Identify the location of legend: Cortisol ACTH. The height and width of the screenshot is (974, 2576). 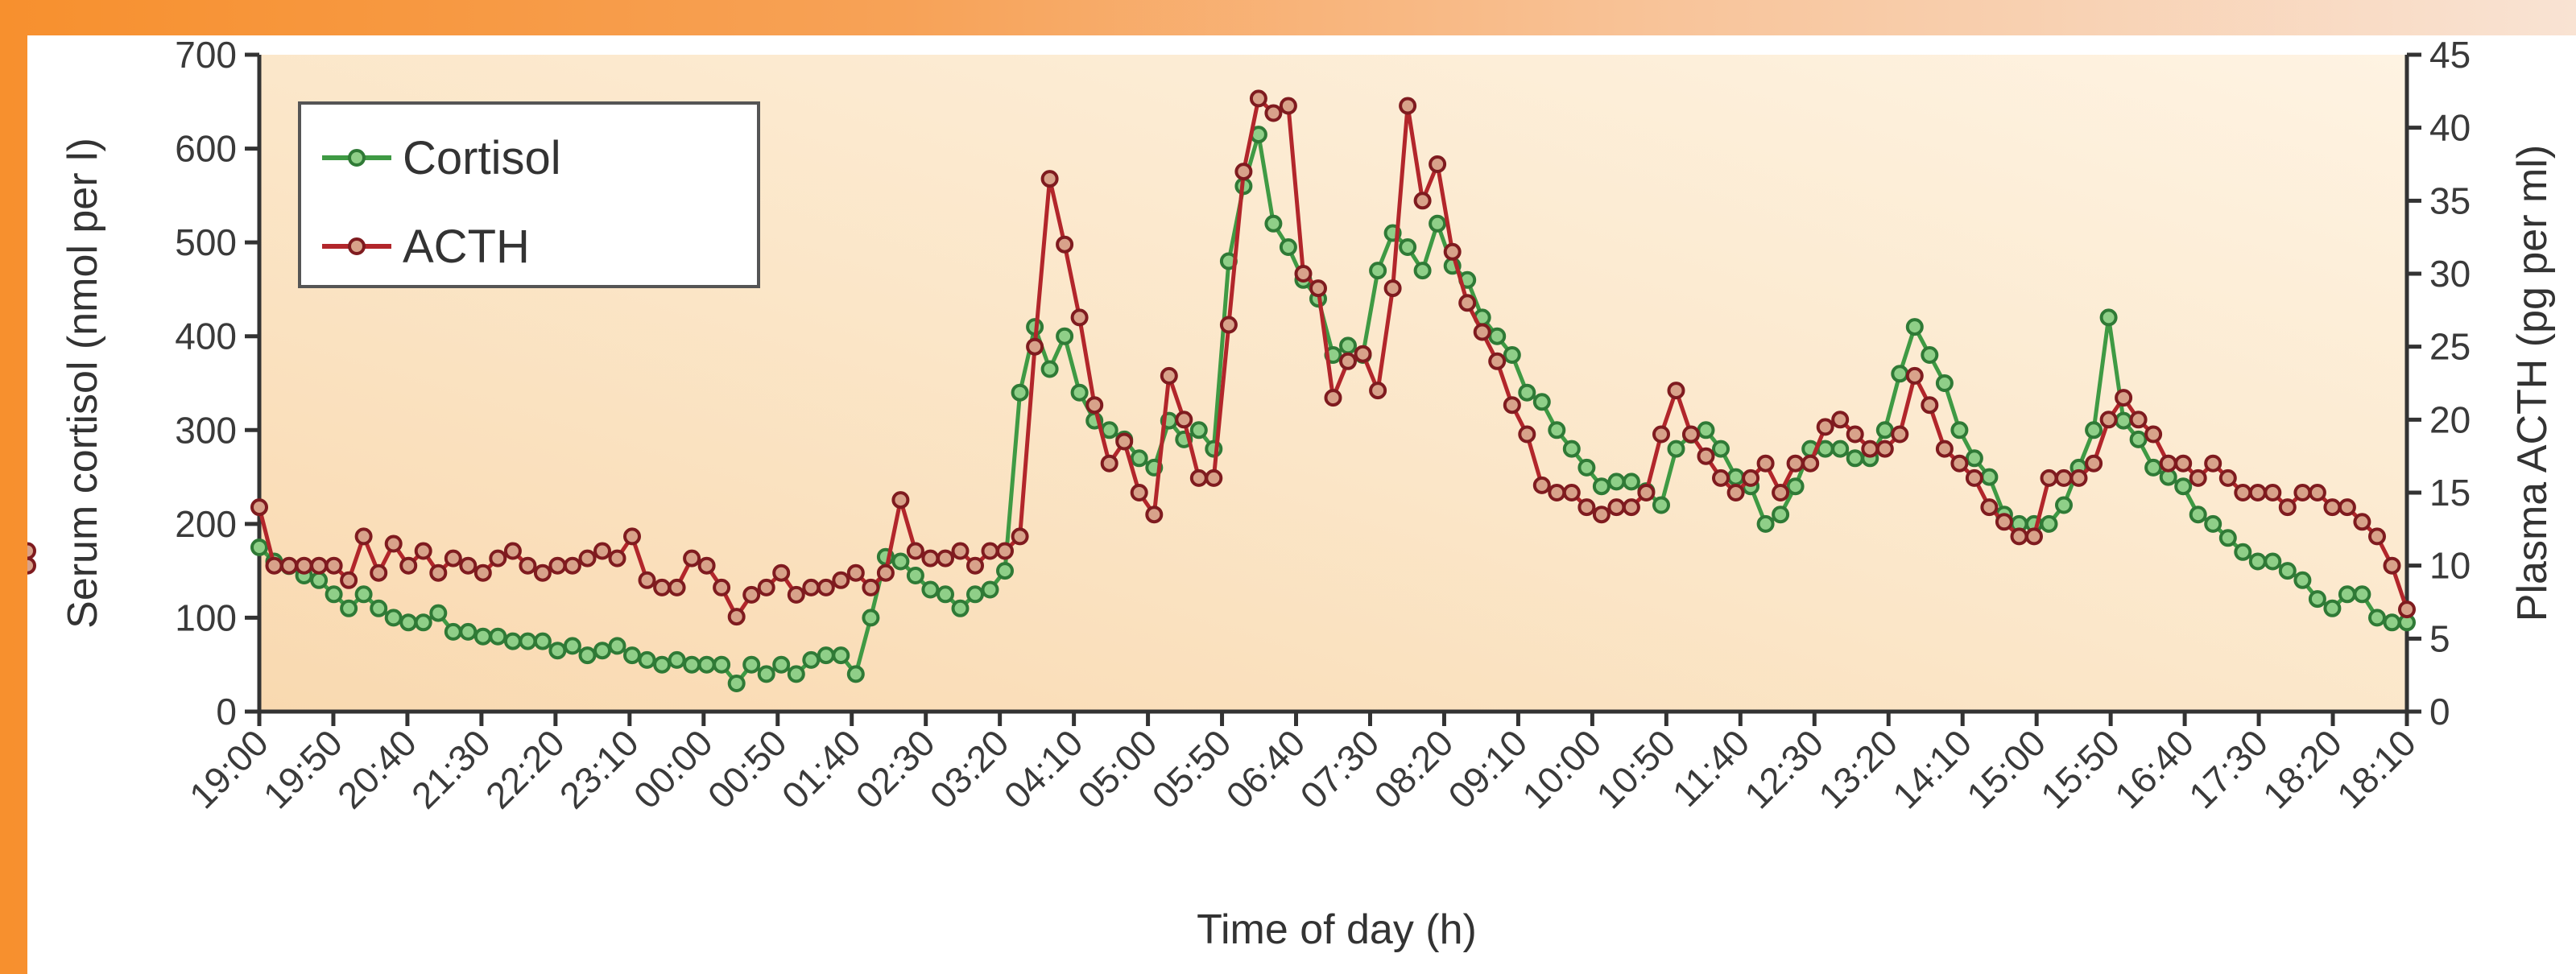
(529, 194).